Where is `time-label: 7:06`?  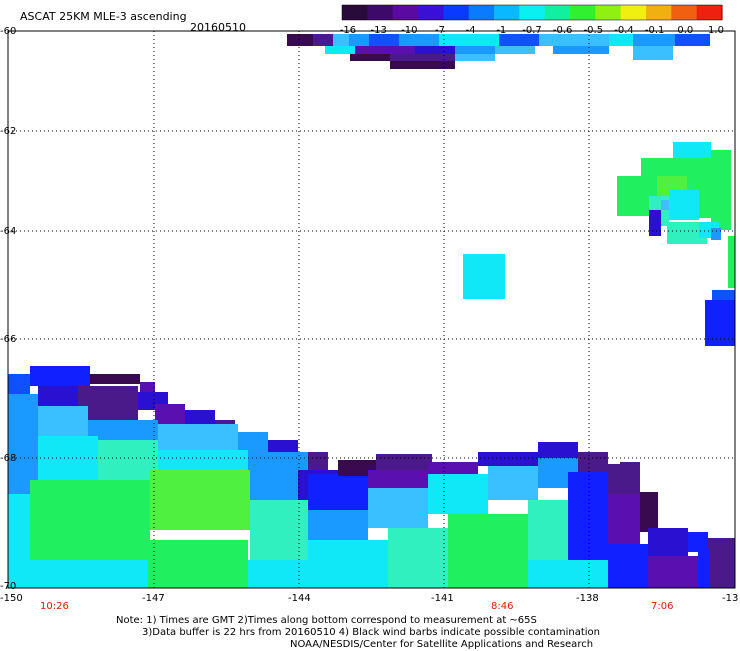
time-label: 7:06 is located at coordinates (662, 606).